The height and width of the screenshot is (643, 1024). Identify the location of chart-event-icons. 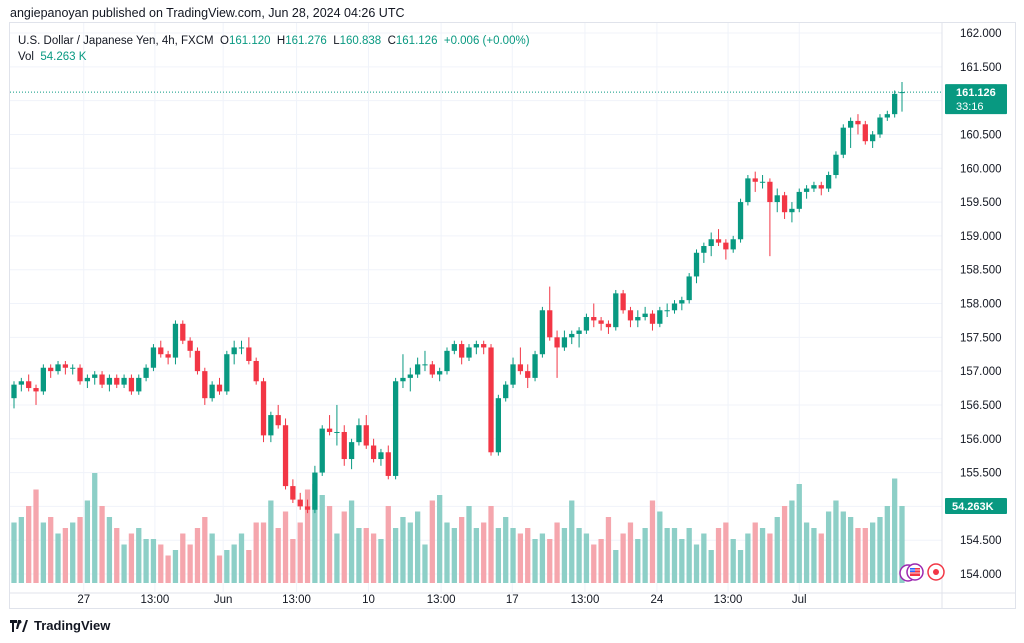
(922, 572).